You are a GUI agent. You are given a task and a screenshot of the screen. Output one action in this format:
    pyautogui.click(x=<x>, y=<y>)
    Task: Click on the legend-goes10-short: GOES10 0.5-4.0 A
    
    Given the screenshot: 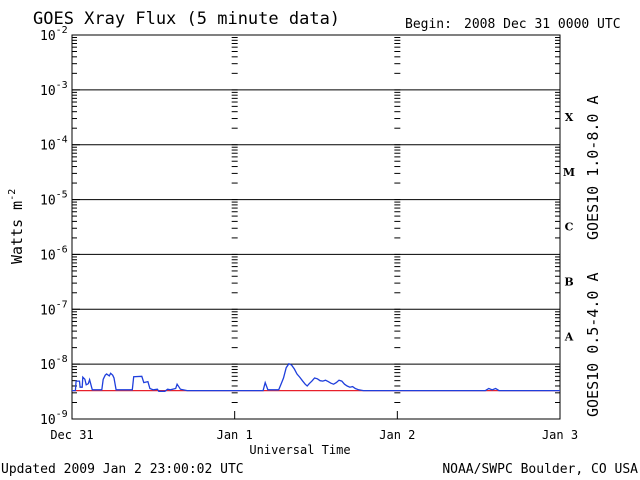 What is the action you would take?
    pyautogui.click(x=593, y=345)
    